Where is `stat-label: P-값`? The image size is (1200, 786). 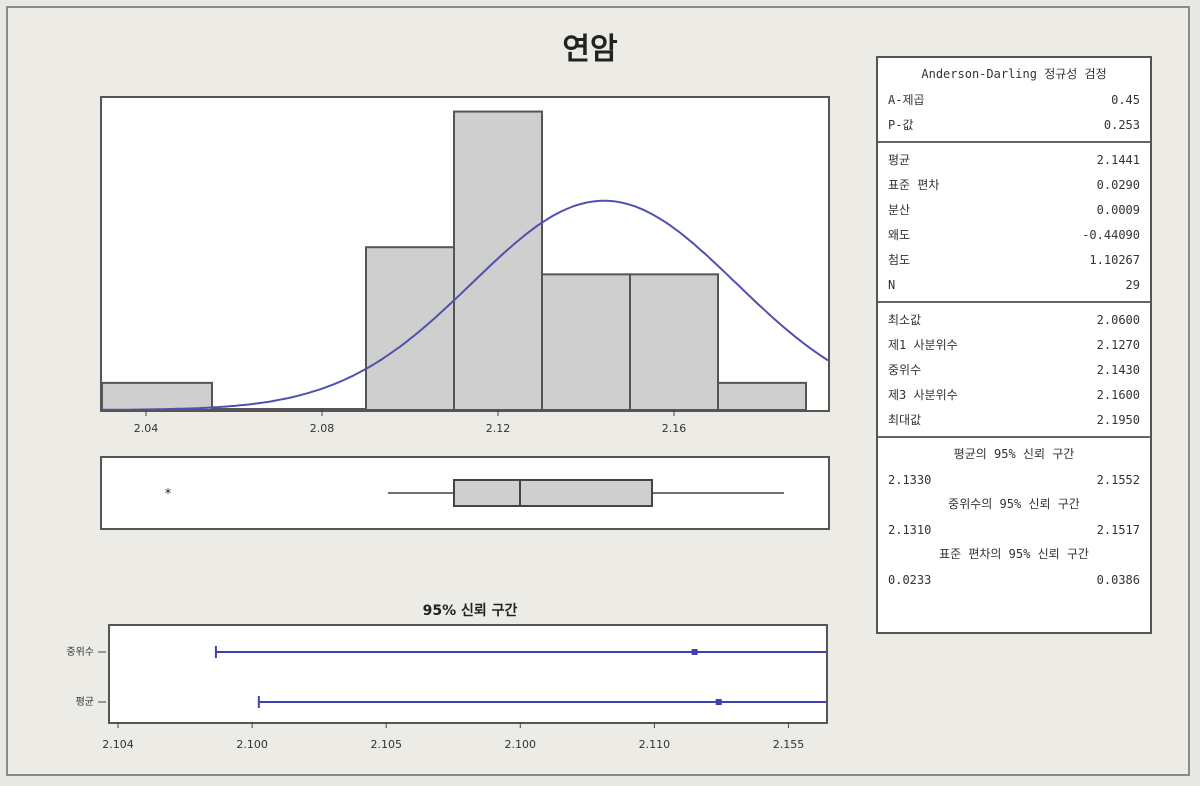 stat-label: P-값 is located at coordinates (901, 125).